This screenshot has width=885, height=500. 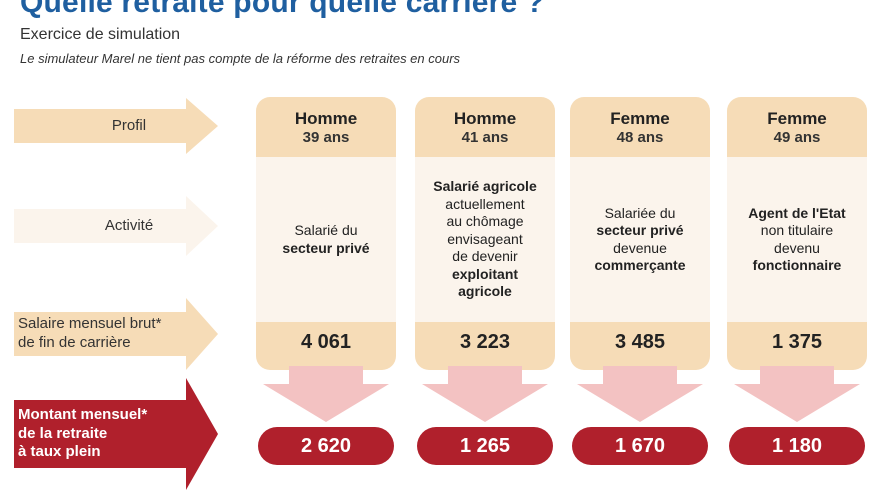 I want to click on activity-line: Salarié agricole, so click(x=485, y=186).